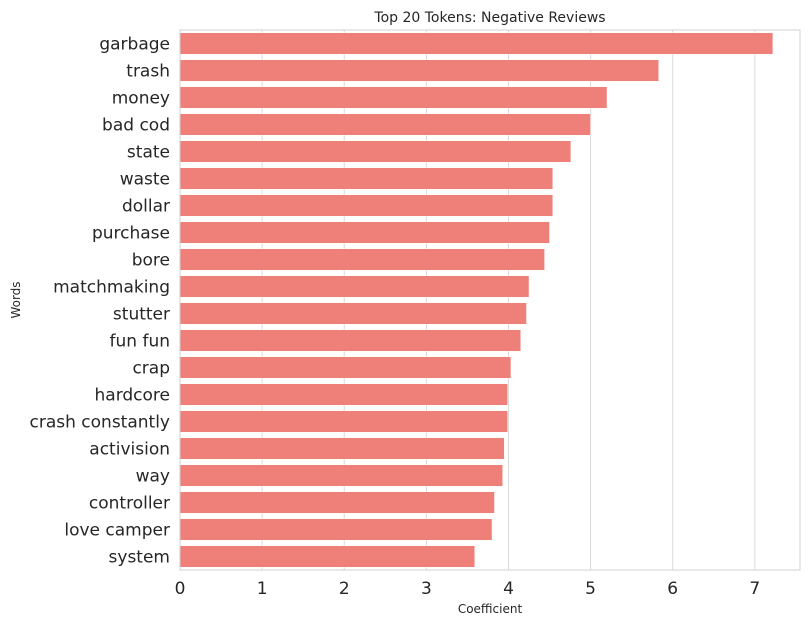 The image size is (810, 626). Describe the element at coordinates (146, 207) in the screenshot. I see `y-tick-label: dollar` at that location.